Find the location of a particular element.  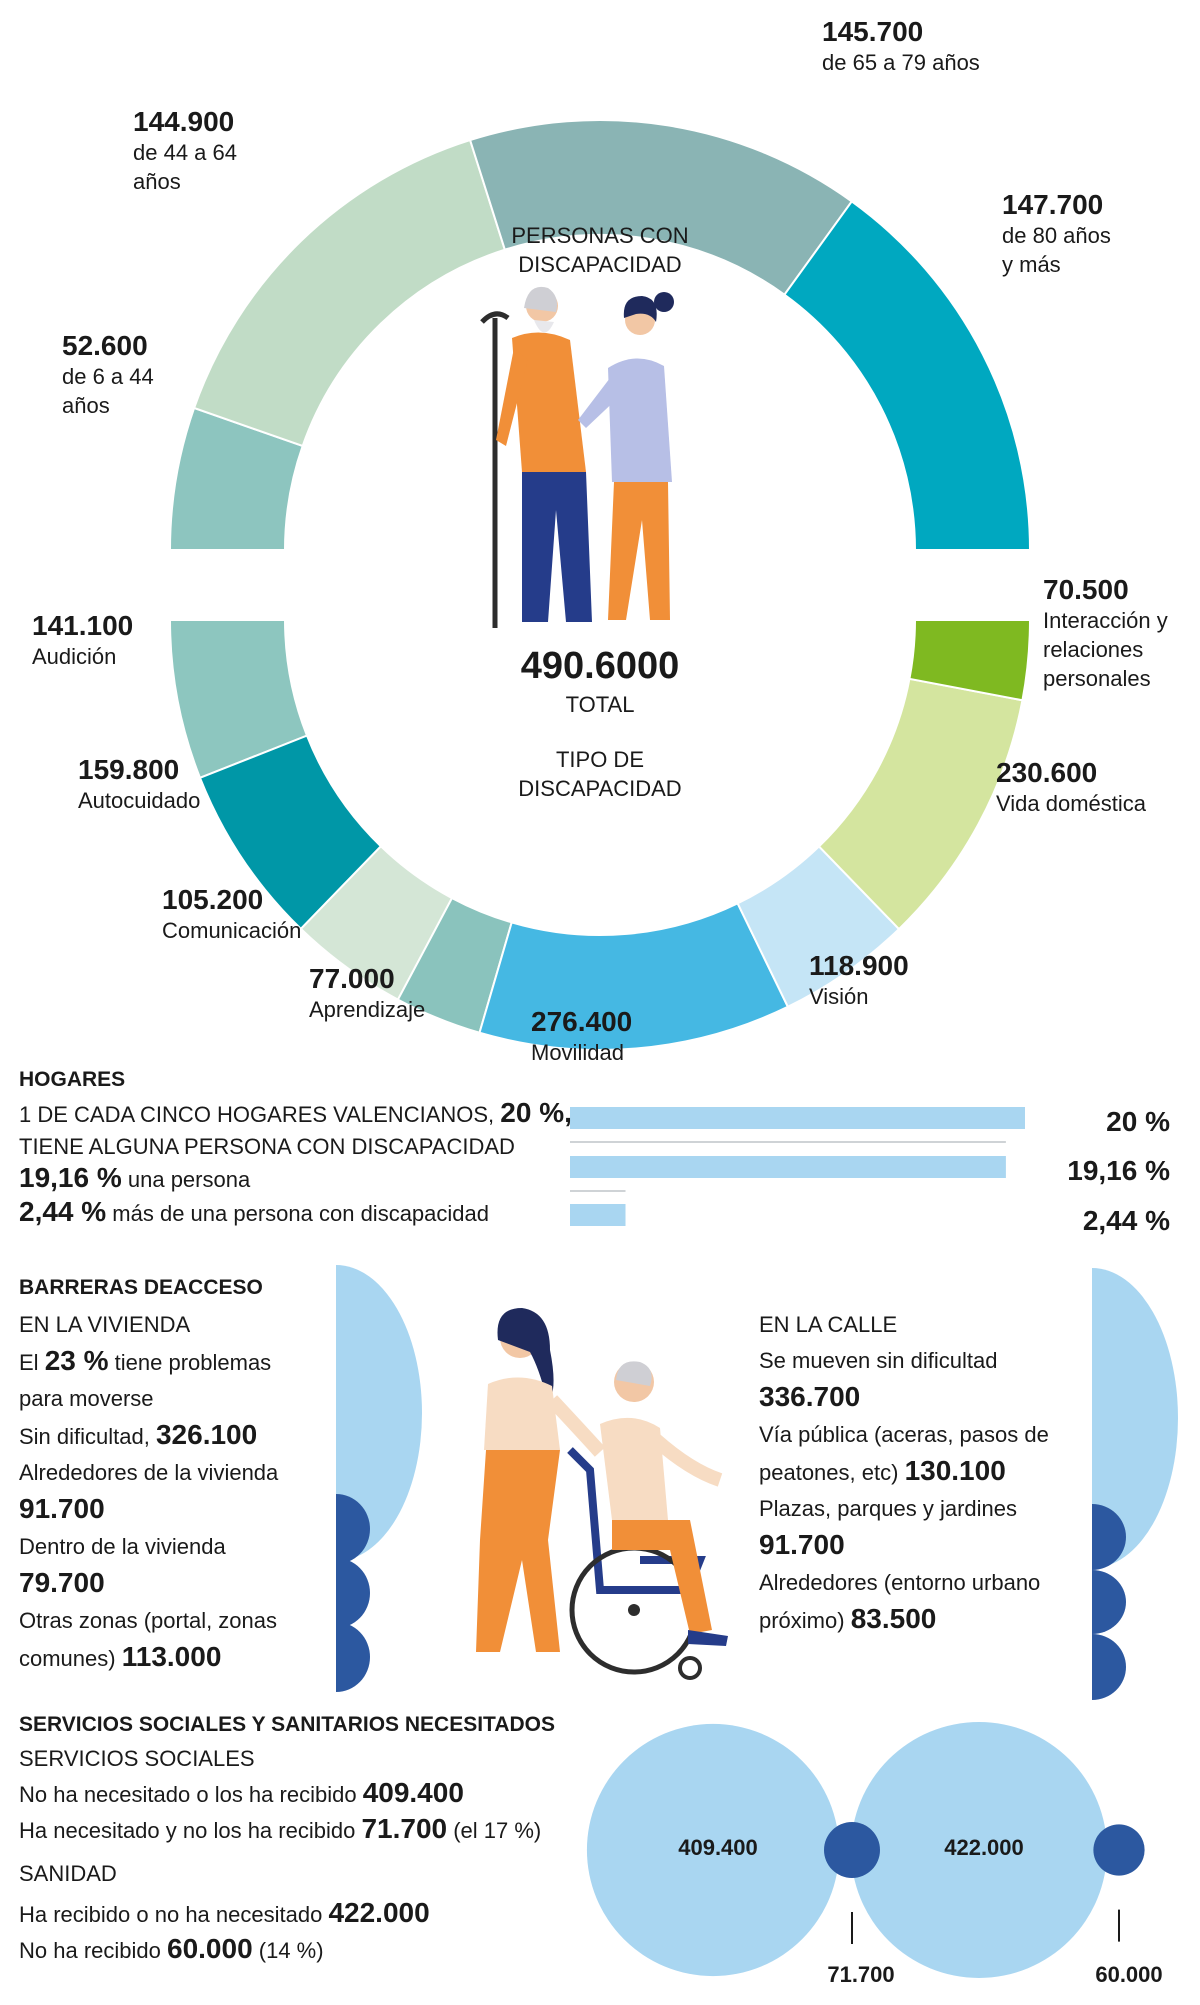

donut-top-title: PERSONAS CON DISCAPACIDAD is located at coordinates (600, 250).